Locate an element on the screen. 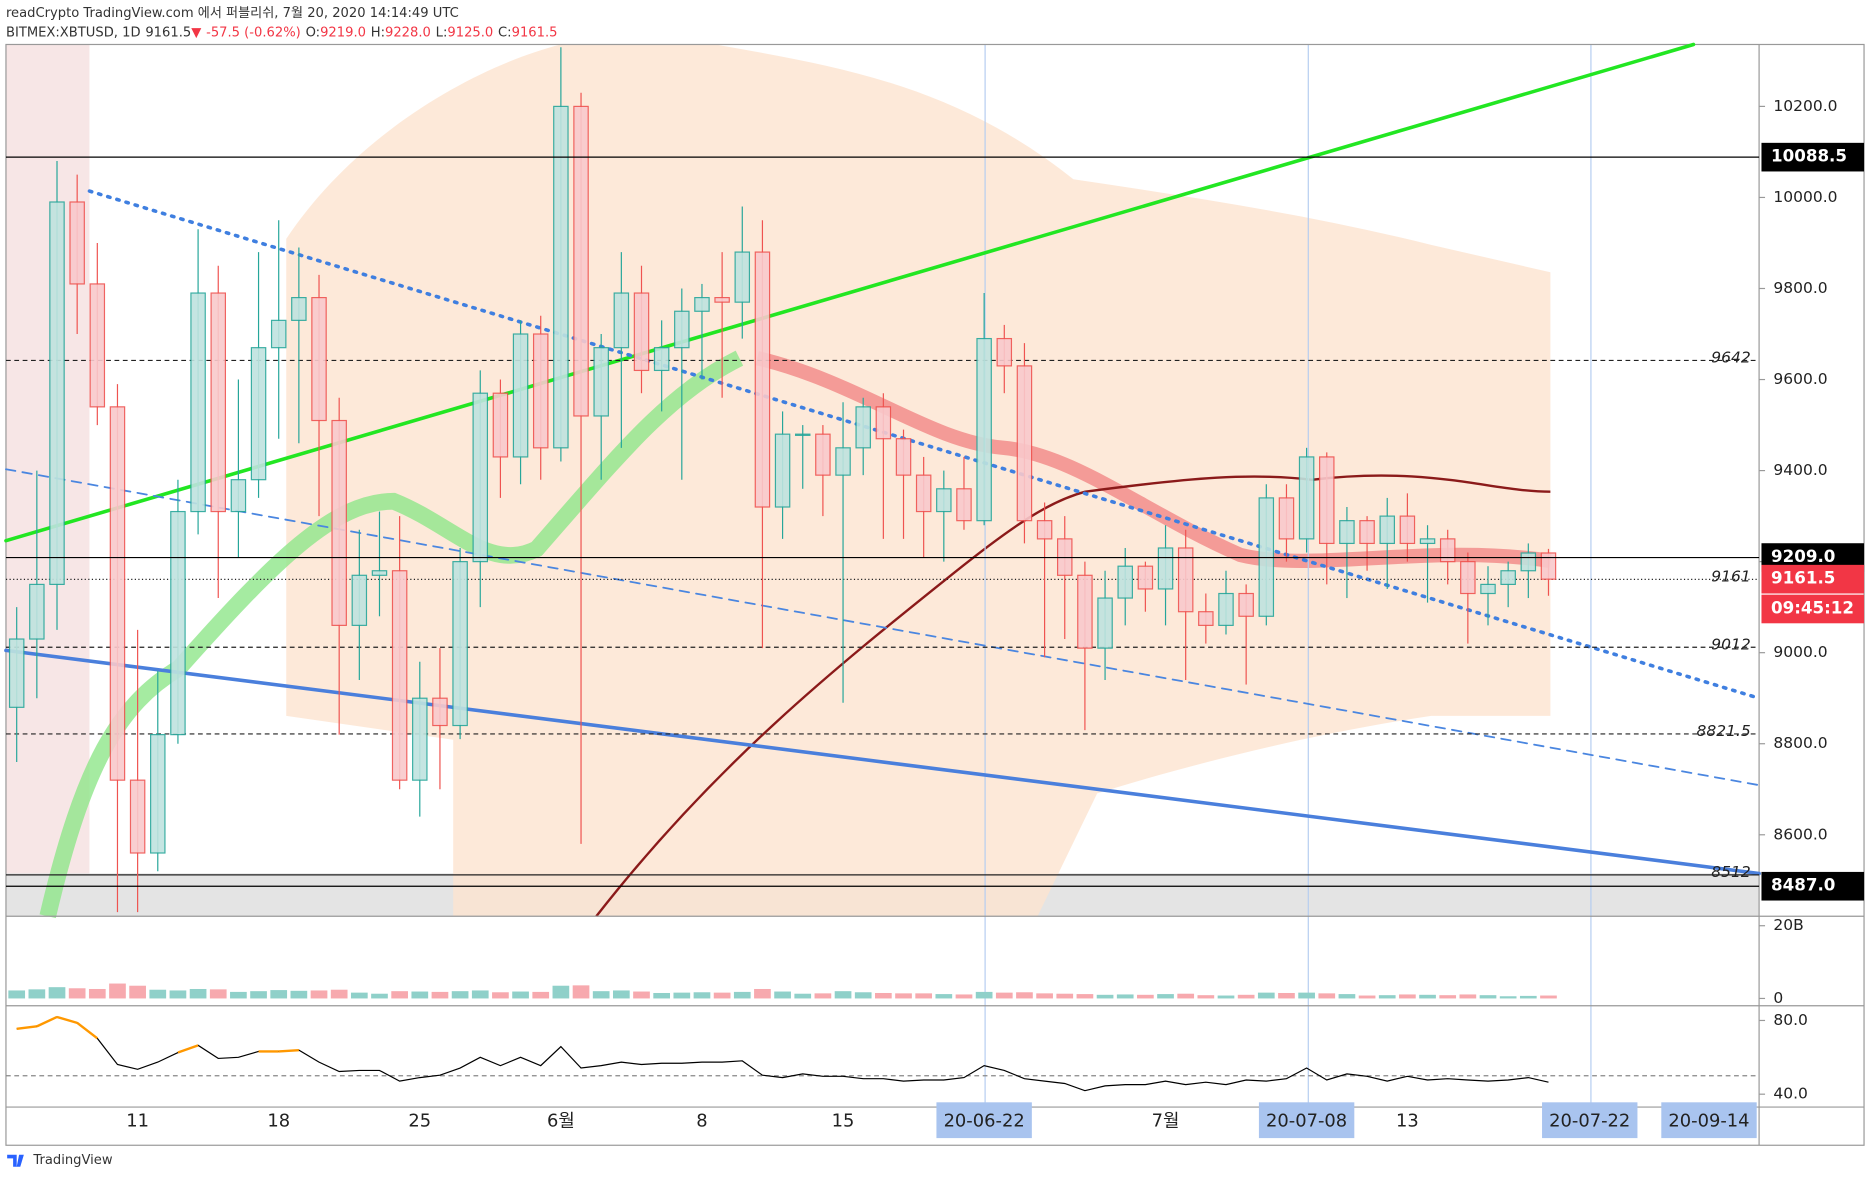  x-tick-label: 25 is located at coordinates (419, 1120).